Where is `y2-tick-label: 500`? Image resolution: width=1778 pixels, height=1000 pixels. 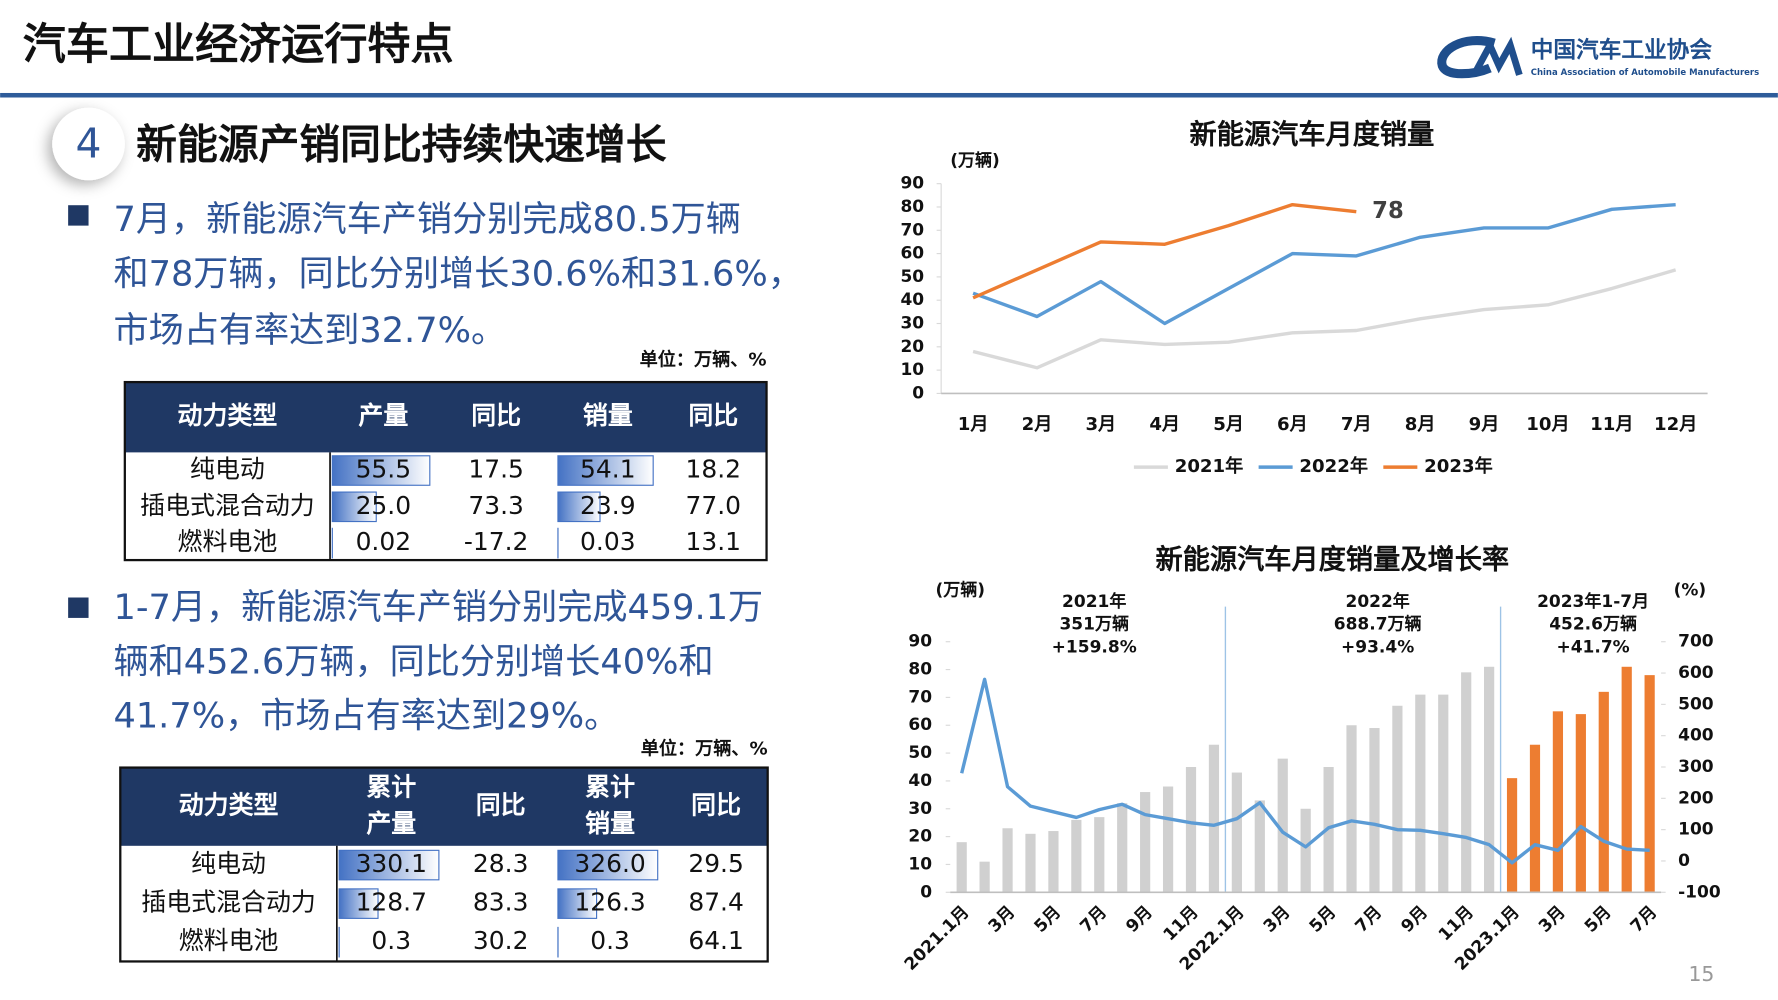
y2-tick-label: 500 is located at coordinates (1696, 704).